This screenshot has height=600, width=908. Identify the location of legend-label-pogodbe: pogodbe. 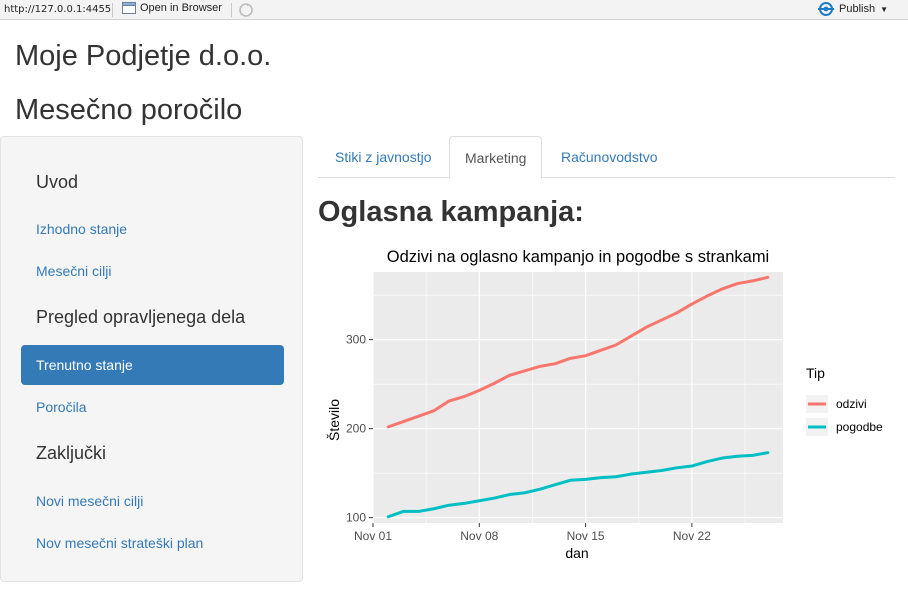
(859, 427).